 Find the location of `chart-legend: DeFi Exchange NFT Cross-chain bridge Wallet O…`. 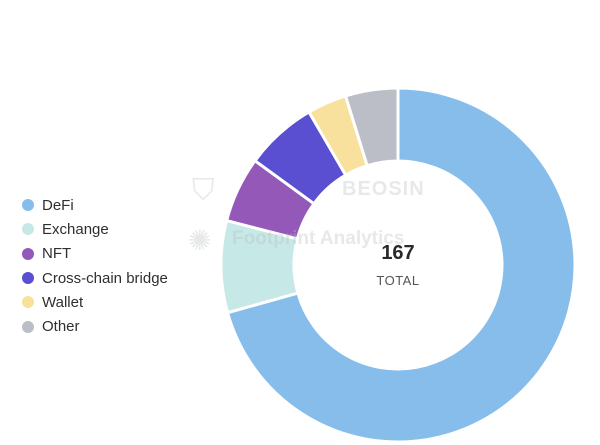

chart-legend: DeFi Exchange NFT Cross-chain bridge Wallet O… is located at coordinates (95, 266).